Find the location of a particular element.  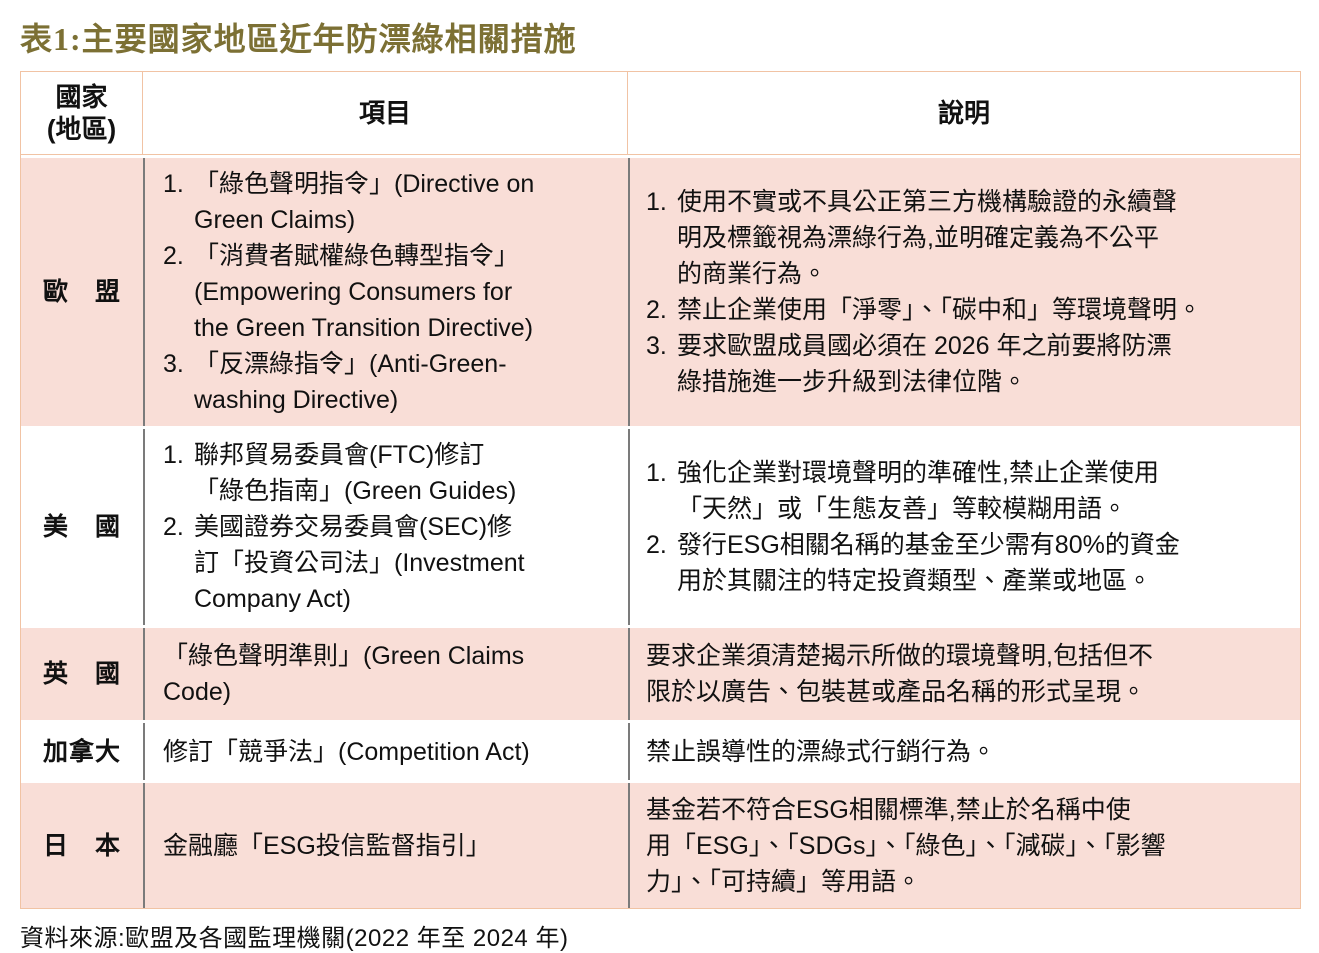

item-cell: 修訂「競爭法」(Competition Act) is located at coordinates (385, 752).